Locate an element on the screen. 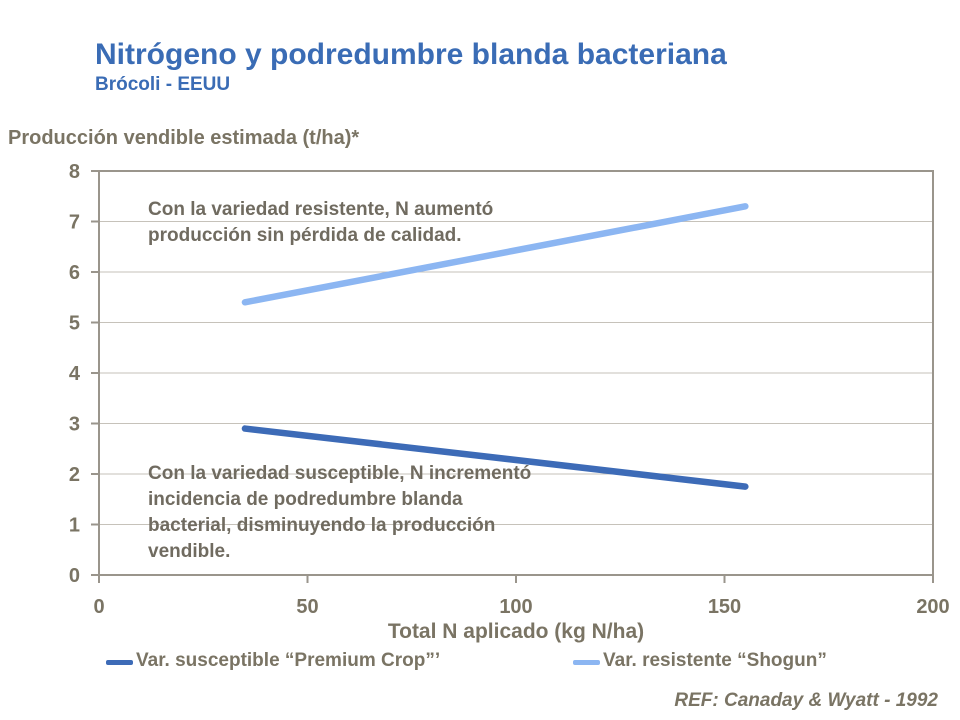  x-tick-label-150: 150 is located at coordinates (724, 607).